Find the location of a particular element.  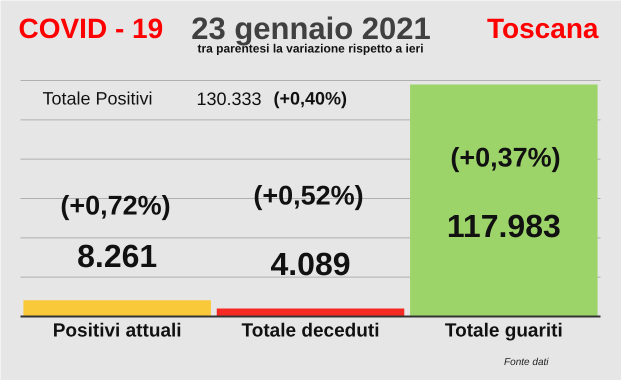

annotation: (+0,72%) is located at coordinates (115, 205).